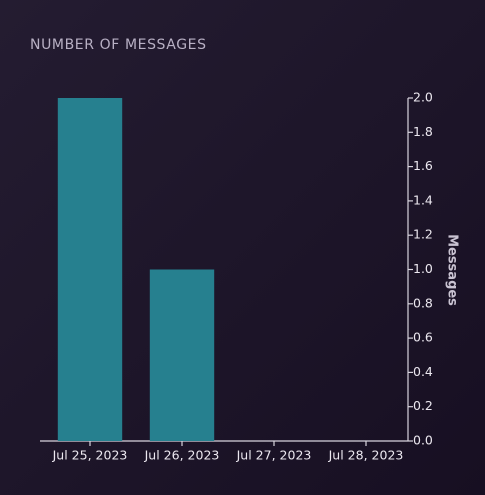 The image size is (485, 495). What do you see at coordinates (182, 455) in the screenshot?
I see `x-tick-label: Jul 26, 2023` at bounding box center [182, 455].